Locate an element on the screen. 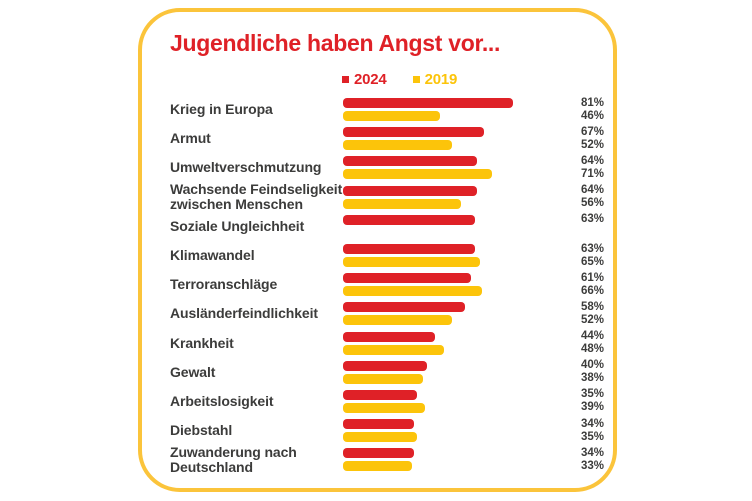  value-labels: 58% 52% is located at coordinates (596, 314).